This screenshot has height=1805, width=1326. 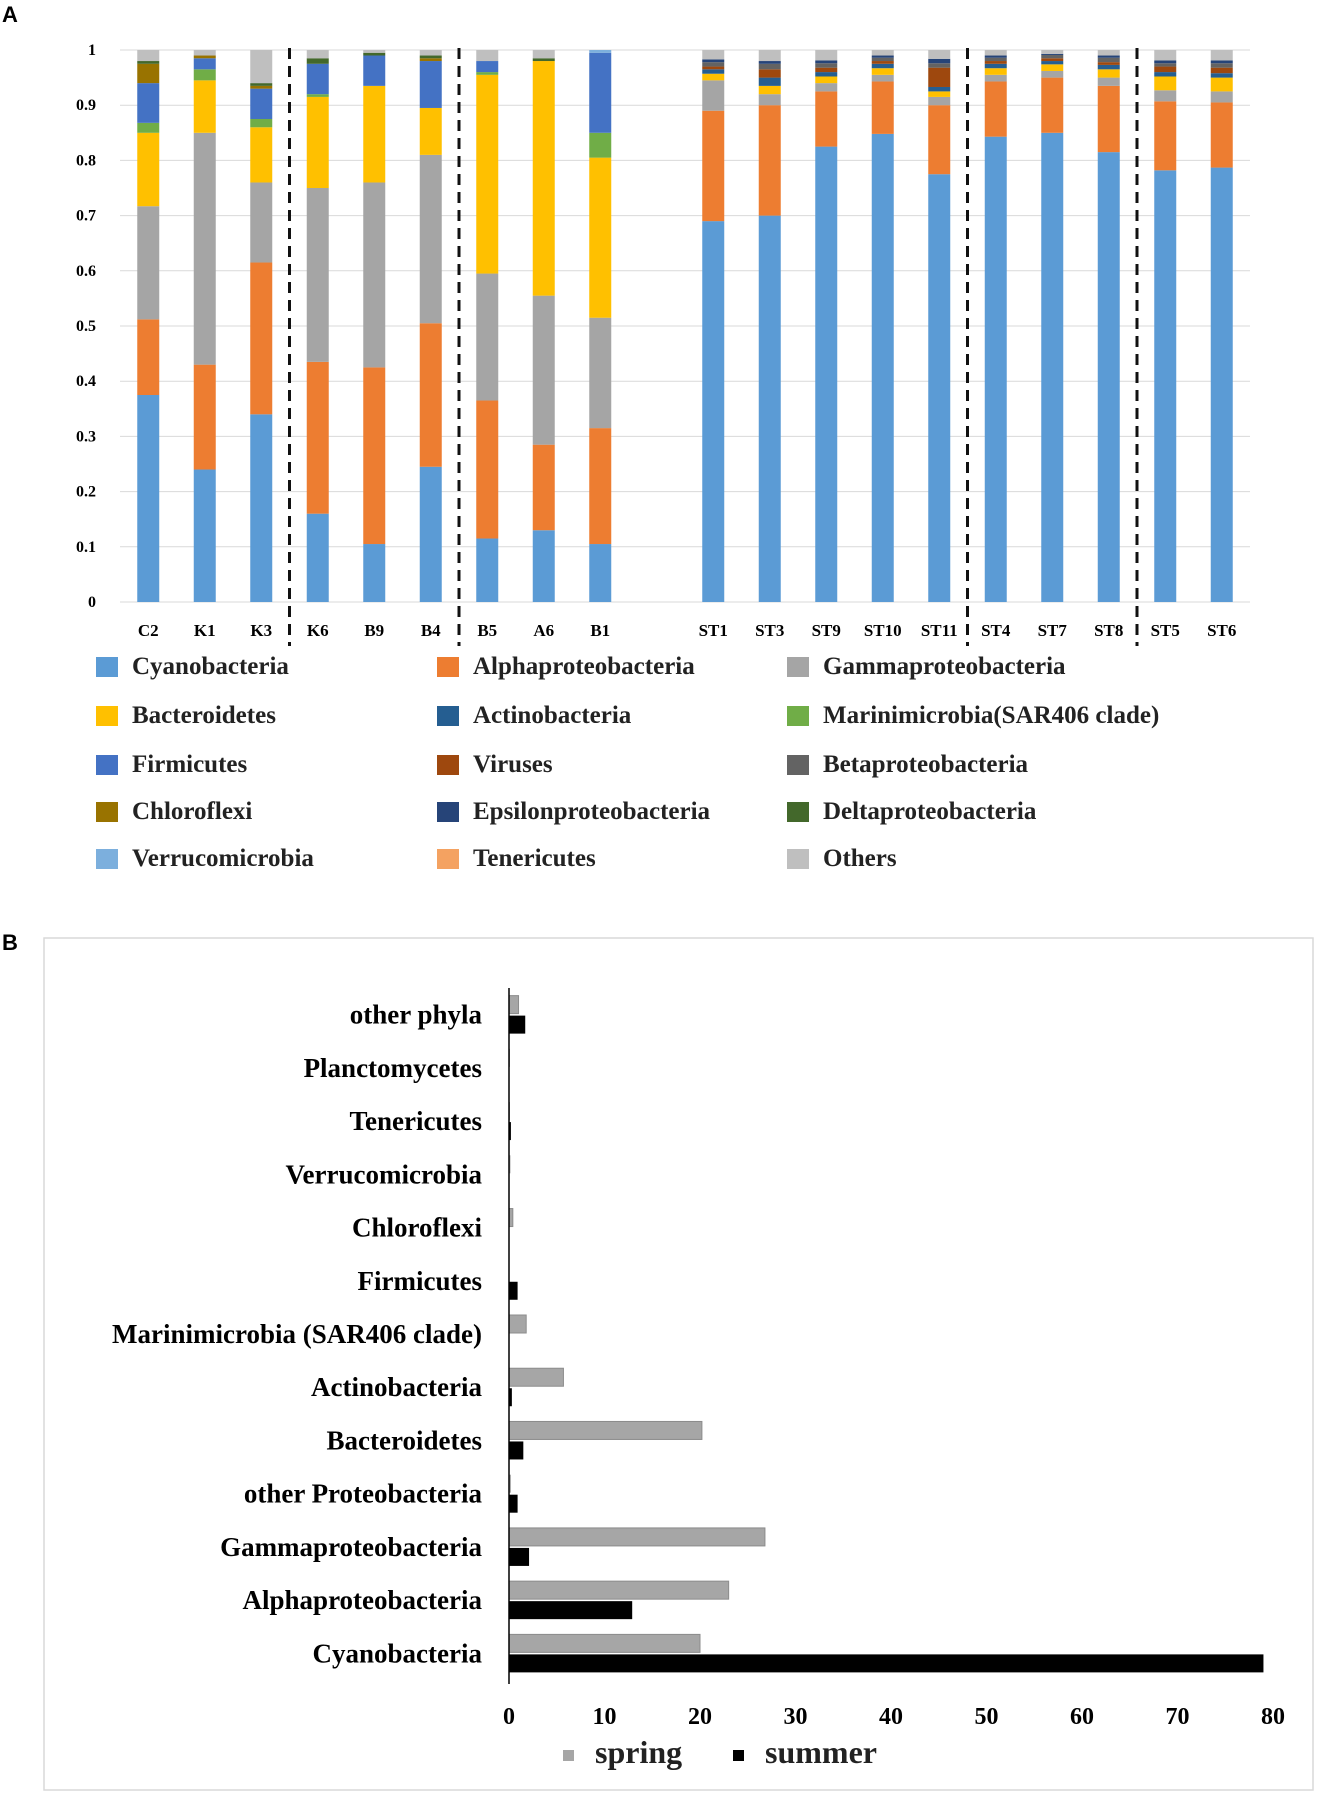 I want to click on x-tick-label-a: ST7, so click(x=1053, y=630).